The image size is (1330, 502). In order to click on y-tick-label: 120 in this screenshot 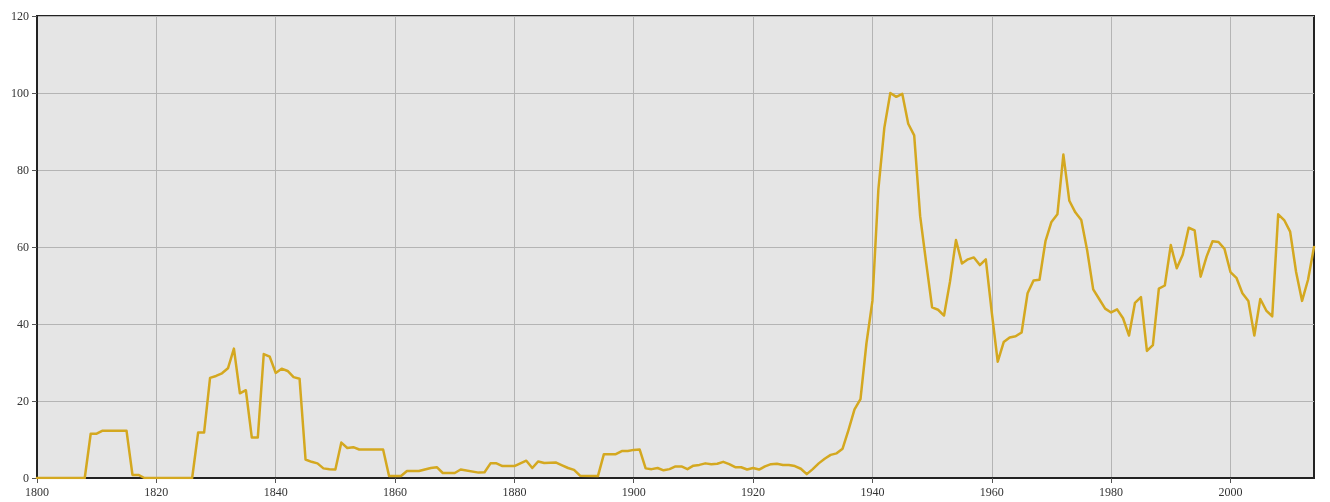, I will do `click(20, 16)`.